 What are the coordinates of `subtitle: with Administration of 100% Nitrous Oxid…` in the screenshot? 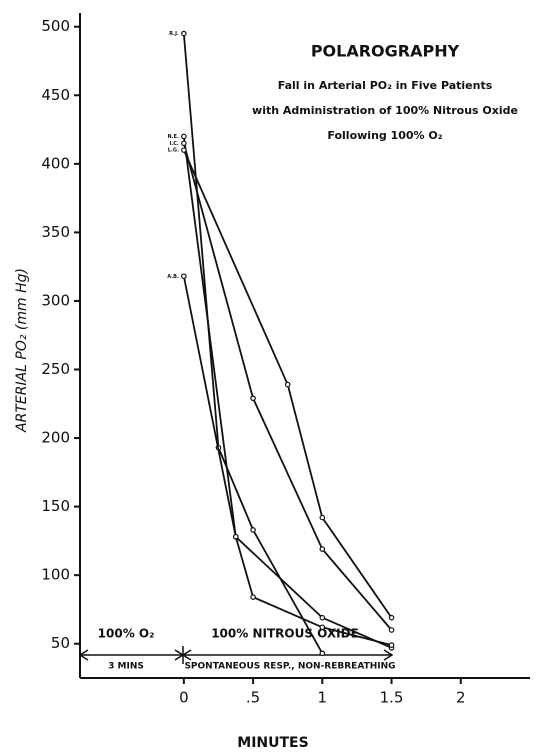 It's located at (385, 110).